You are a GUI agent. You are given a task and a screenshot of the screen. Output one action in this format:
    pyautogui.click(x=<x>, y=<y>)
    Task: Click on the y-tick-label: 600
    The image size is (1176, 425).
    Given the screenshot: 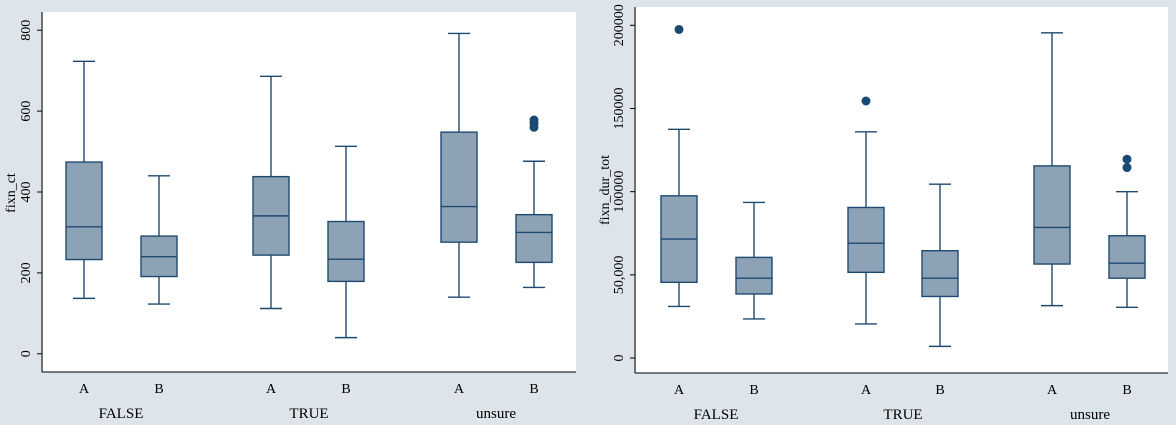 What is the action you would take?
    pyautogui.click(x=26, y=111)
    